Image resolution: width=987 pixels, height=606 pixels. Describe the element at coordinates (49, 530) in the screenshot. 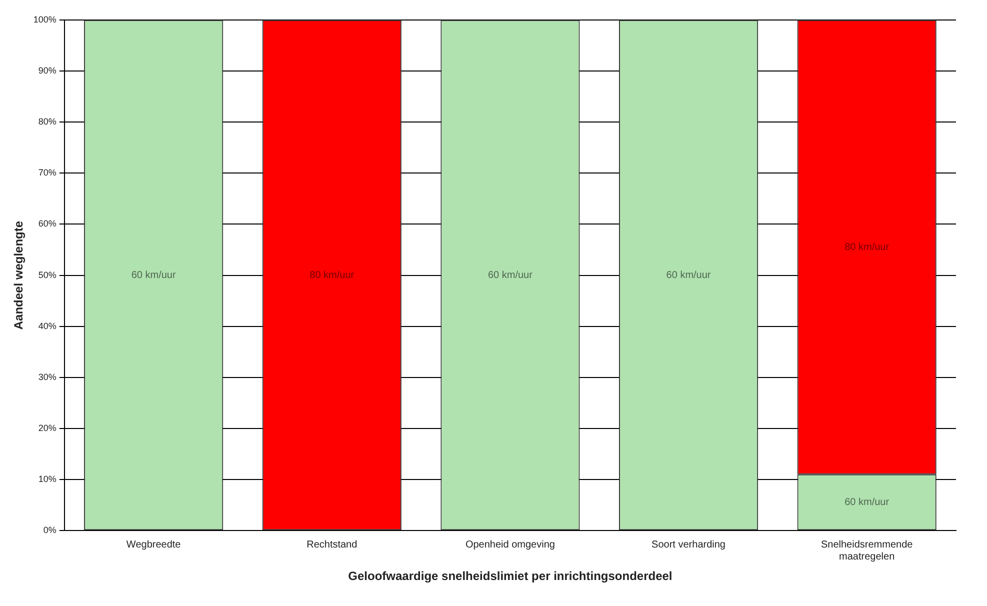

I see `y-tick-label: 0%` at that location.